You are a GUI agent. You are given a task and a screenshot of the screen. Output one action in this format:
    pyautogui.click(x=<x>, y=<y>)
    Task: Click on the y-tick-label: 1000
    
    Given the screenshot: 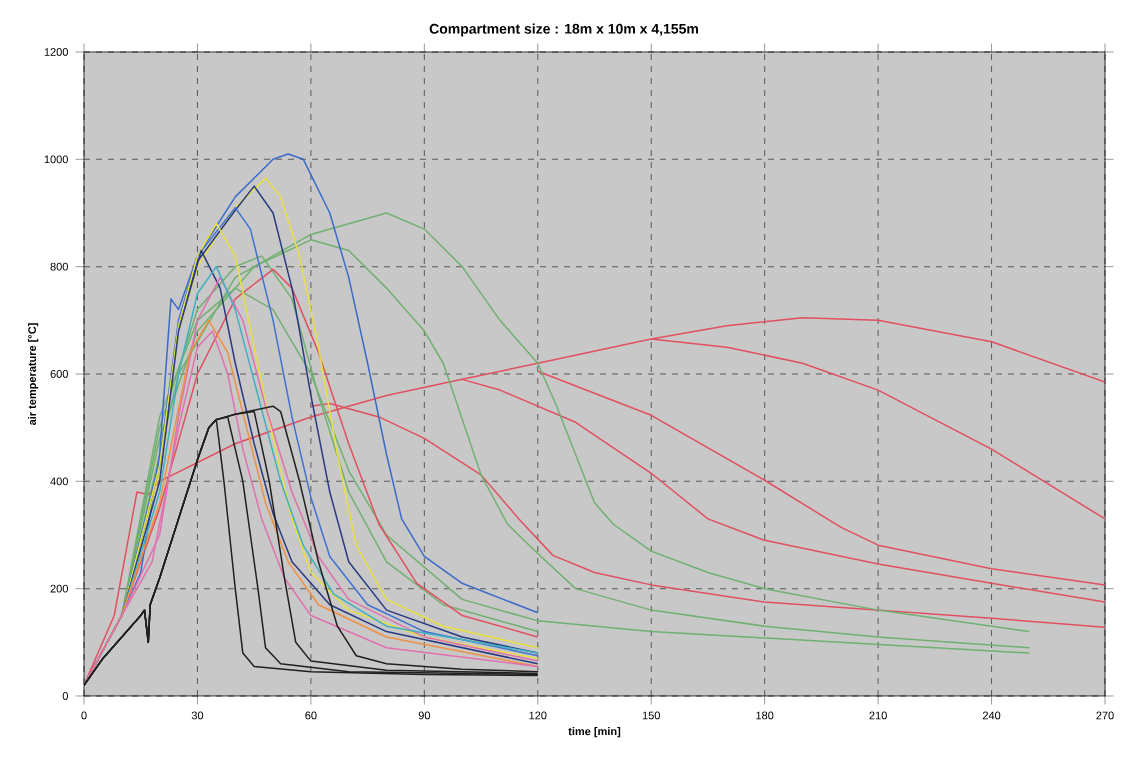 What is the action you would take?
    pyautogui.click(x=56, y=159)
    